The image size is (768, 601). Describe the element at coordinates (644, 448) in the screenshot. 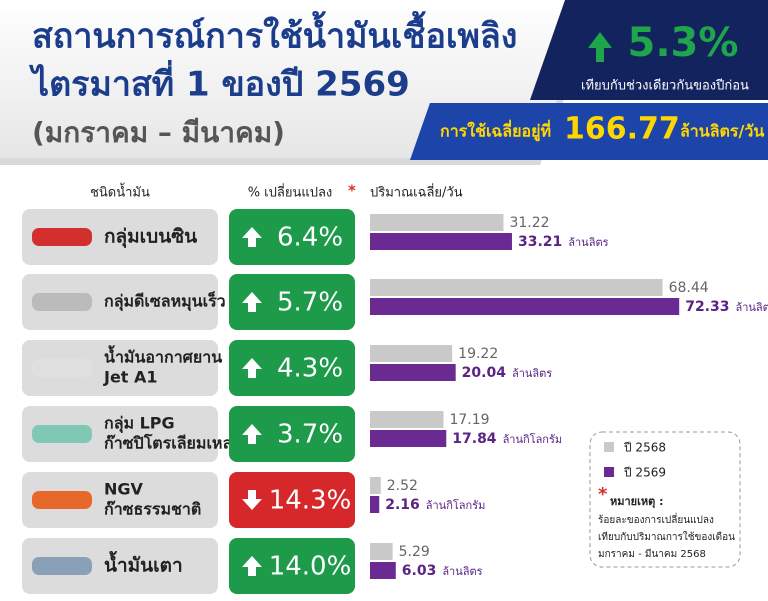

I see `legend-label: ปี 2568` at that location.